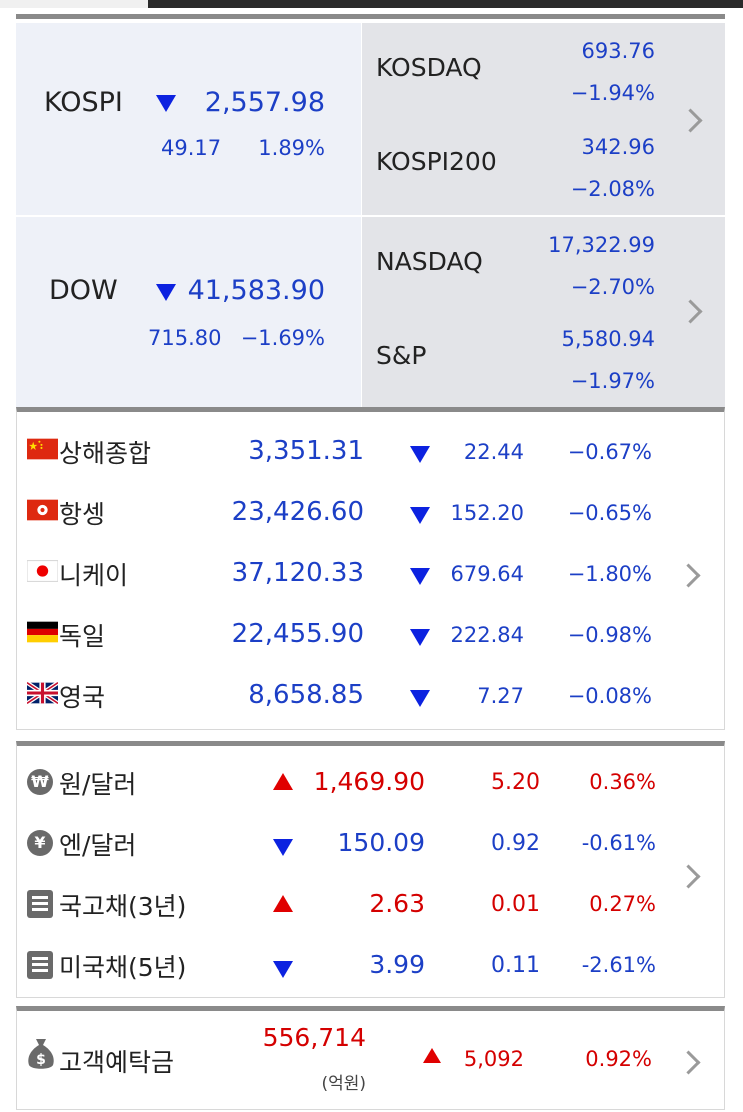 The height and width of the screenshot is (1112, 743). What do you see at coordinates (609, 513) in the screenshot?
I see `index-pct: −0.65%` at bounding box center [609, 513].